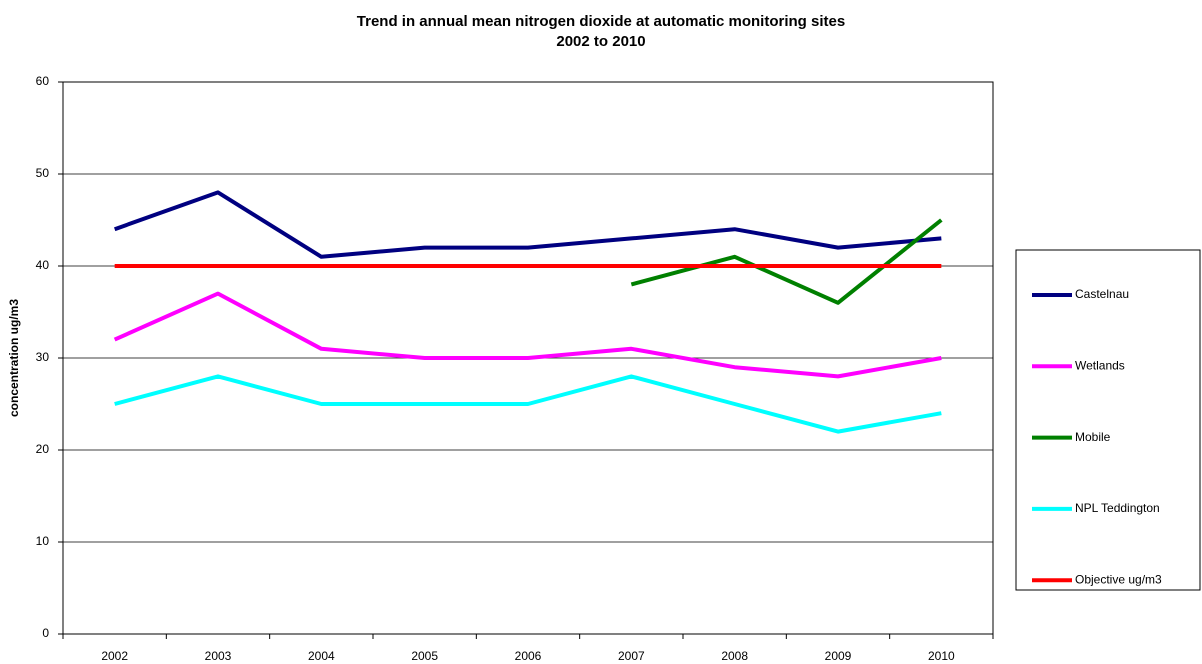 Image resolution: width=1202 pixels, height=664 pixels. What do you see at coordinates (1108, 420) in the screenshot?
I see `legend-box` at bounding box center [1108, 420].